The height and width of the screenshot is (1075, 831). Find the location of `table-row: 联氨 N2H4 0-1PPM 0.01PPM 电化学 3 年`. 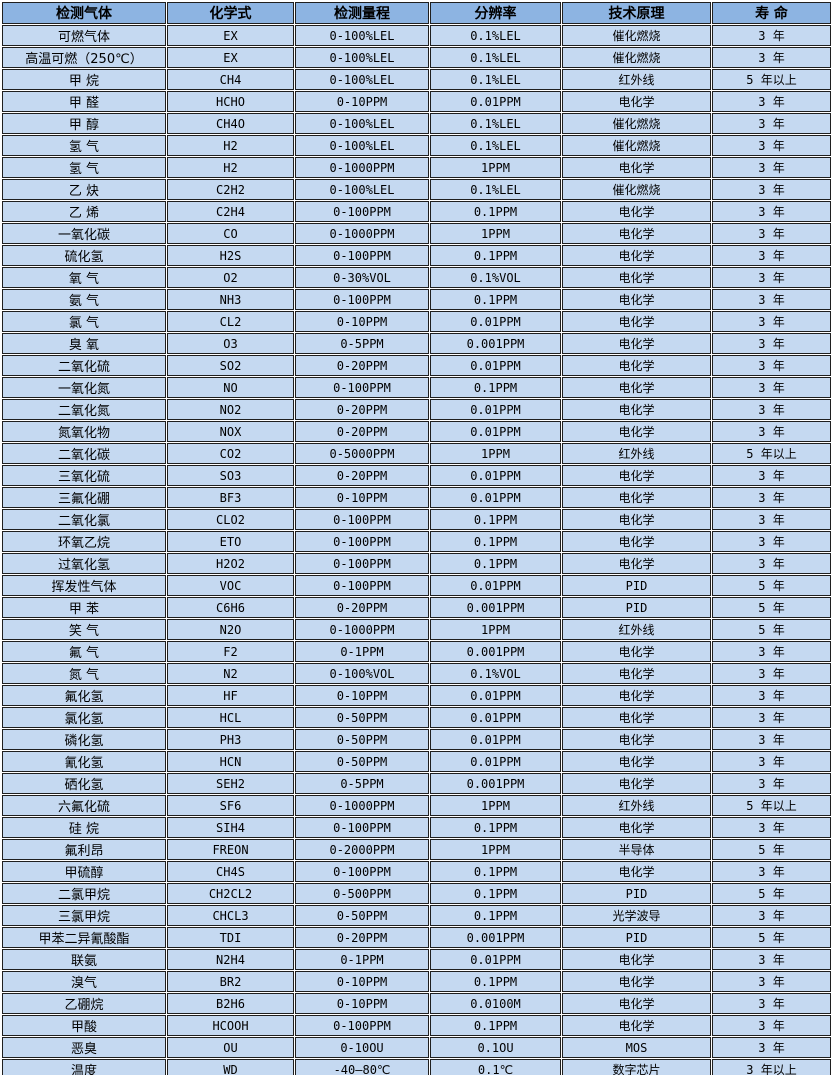

table-row: 联氨 N2H4 0-1PPM 0.01PPM 电化学 3 年 is located at coordinates (416, 959).